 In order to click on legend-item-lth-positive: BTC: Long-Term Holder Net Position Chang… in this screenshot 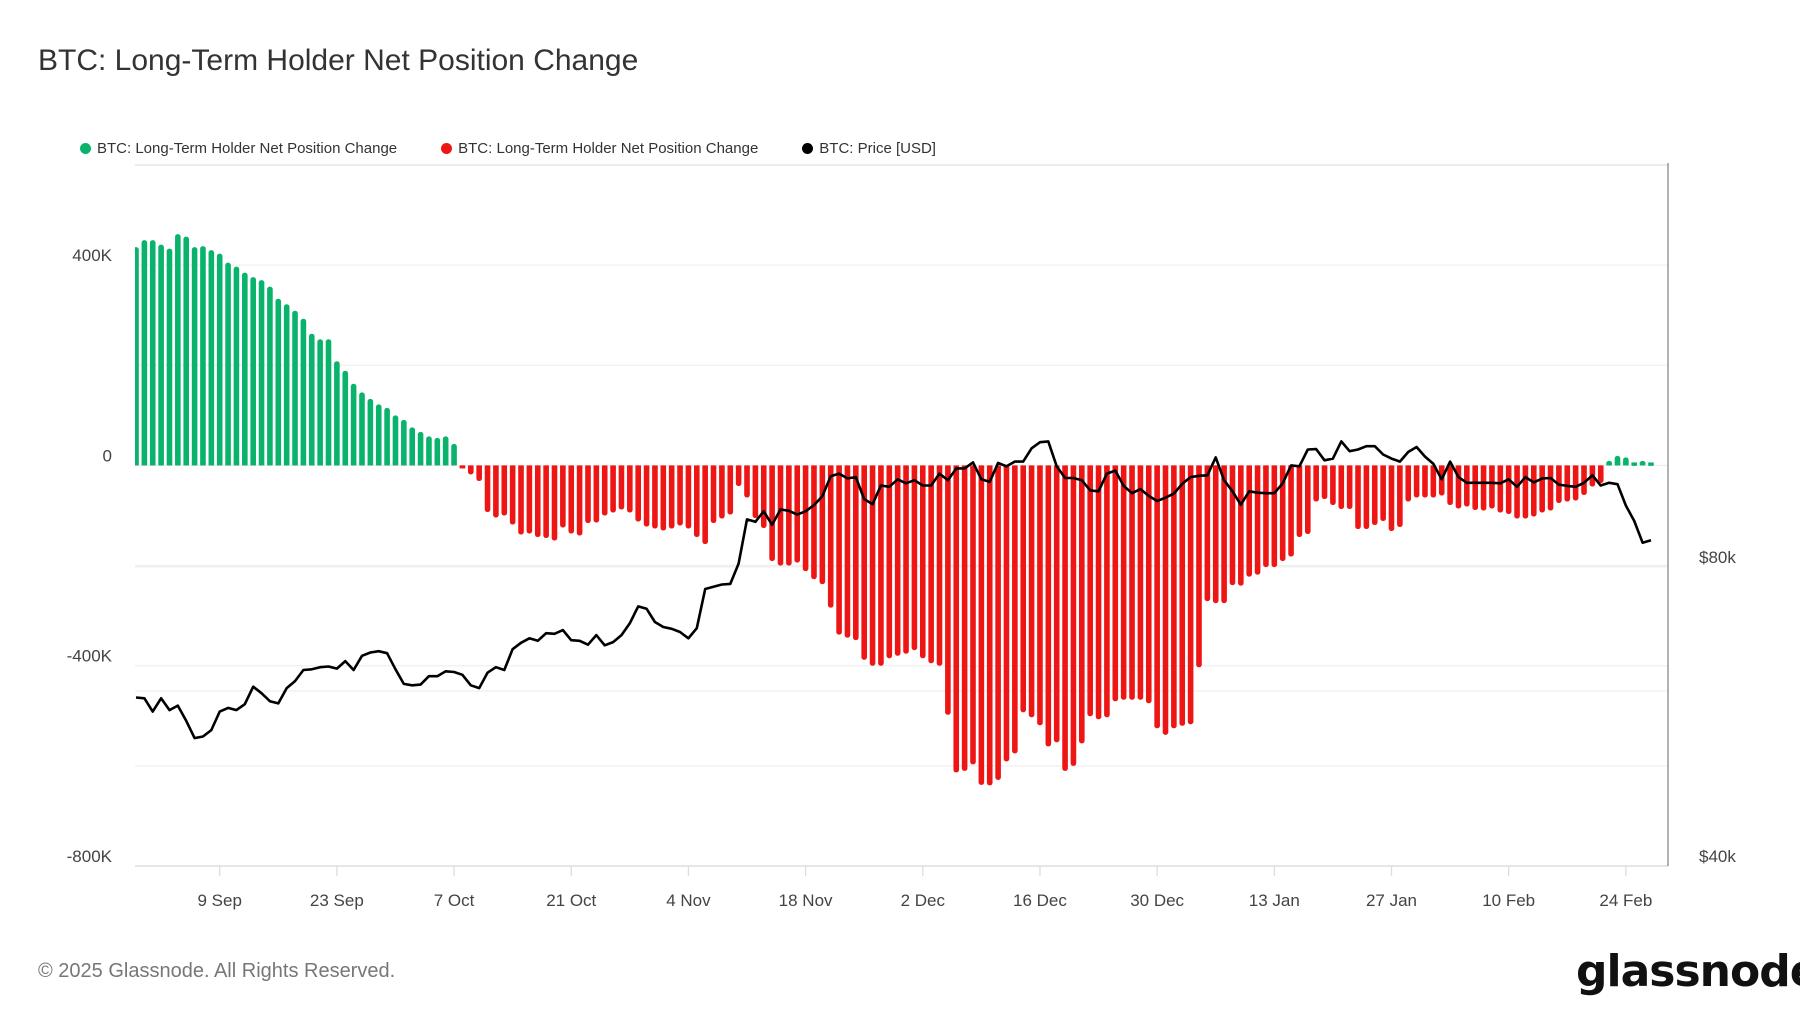, I will do `click(238, 148)`.